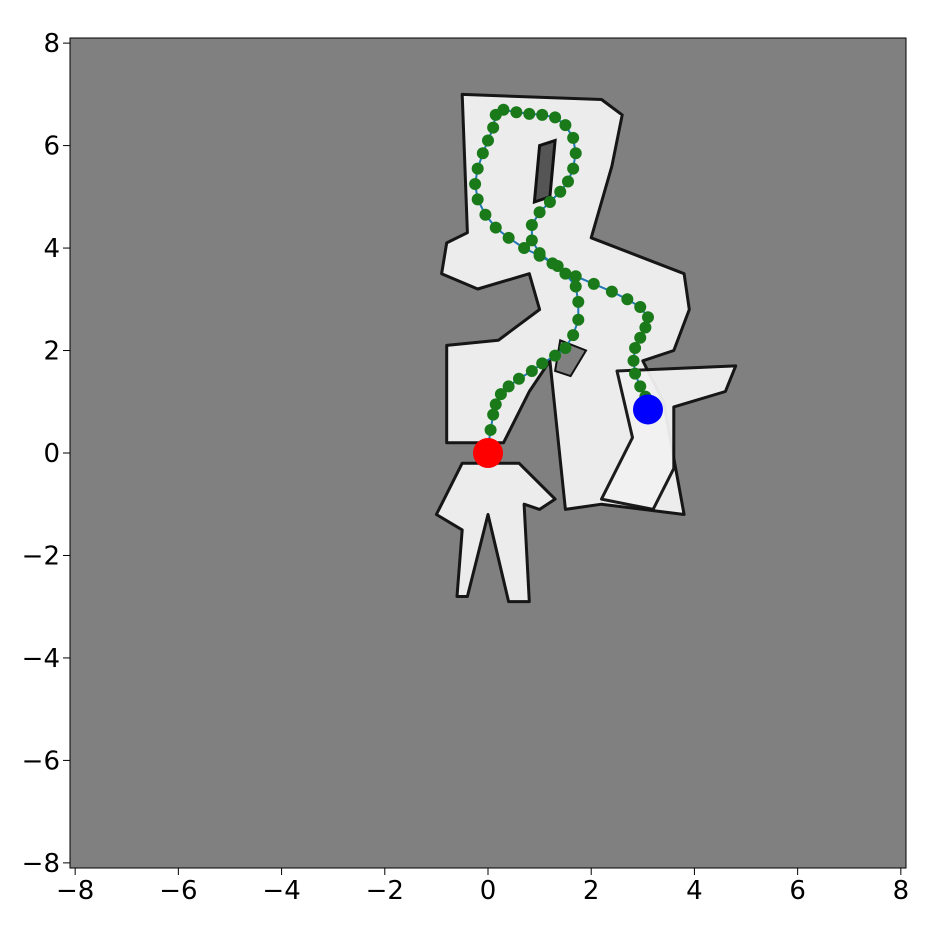  I want to click on x-tick-label: −4, so click(281, 891).